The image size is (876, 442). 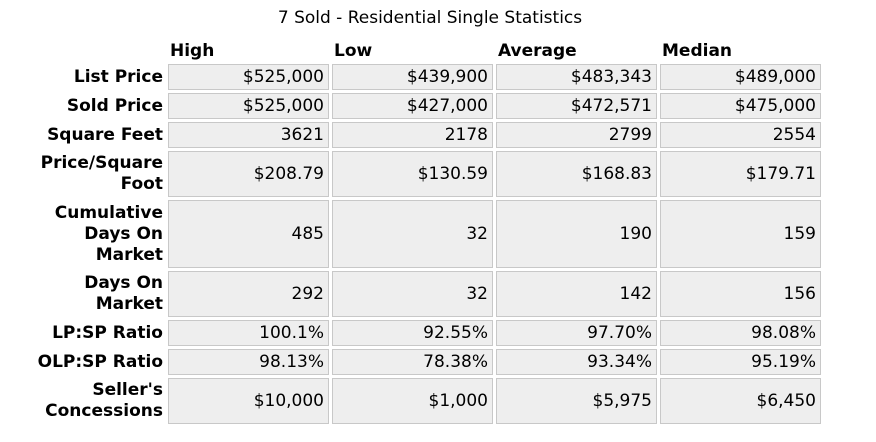 I want to click on value-cell: 100.1%, so click(x=248, y=333).